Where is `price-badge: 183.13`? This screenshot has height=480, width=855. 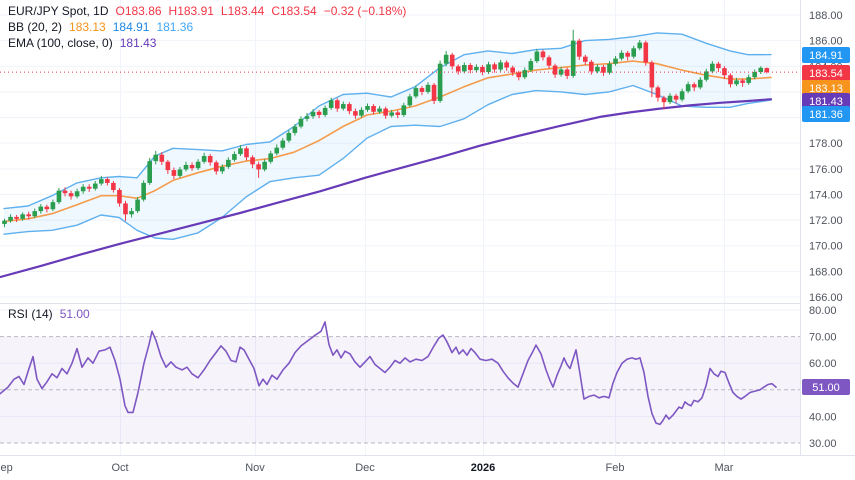 price-badge: 183.13 is located at coordinates (826, 88).